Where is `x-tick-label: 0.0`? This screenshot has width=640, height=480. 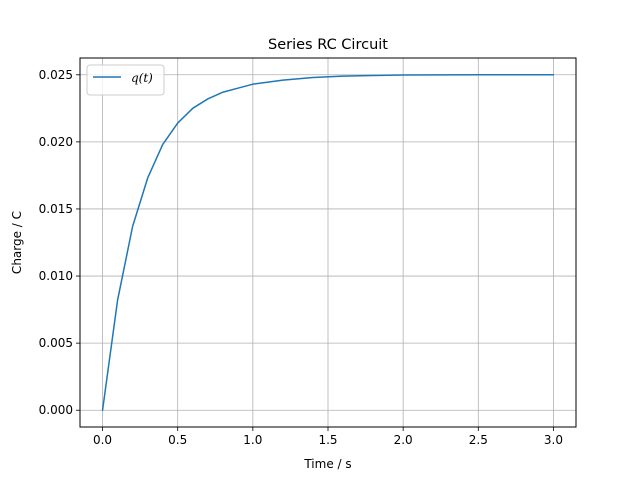 x-tick-label: 0.0 is located at coordinates (102, 440).